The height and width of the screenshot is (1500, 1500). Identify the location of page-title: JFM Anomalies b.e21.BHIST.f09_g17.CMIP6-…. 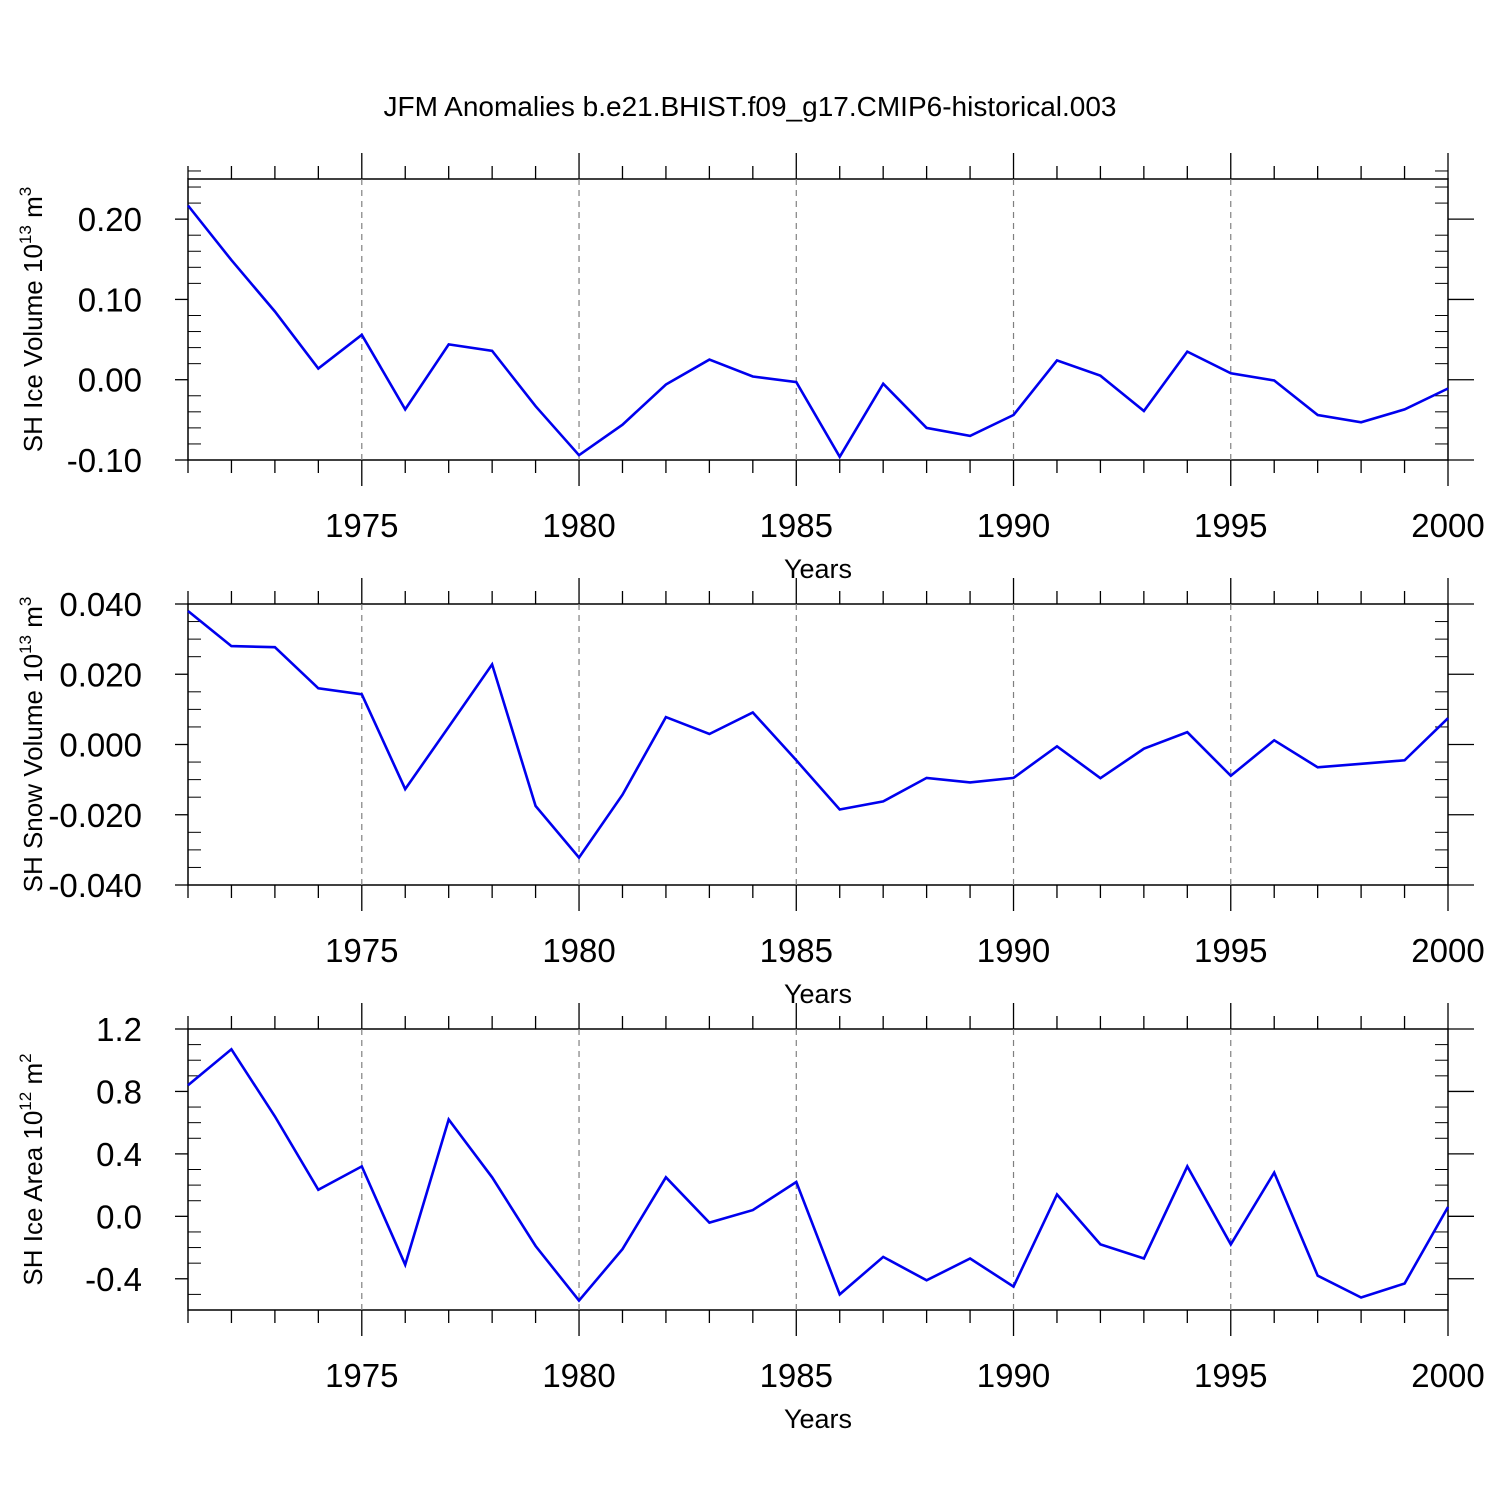
(749, 106).